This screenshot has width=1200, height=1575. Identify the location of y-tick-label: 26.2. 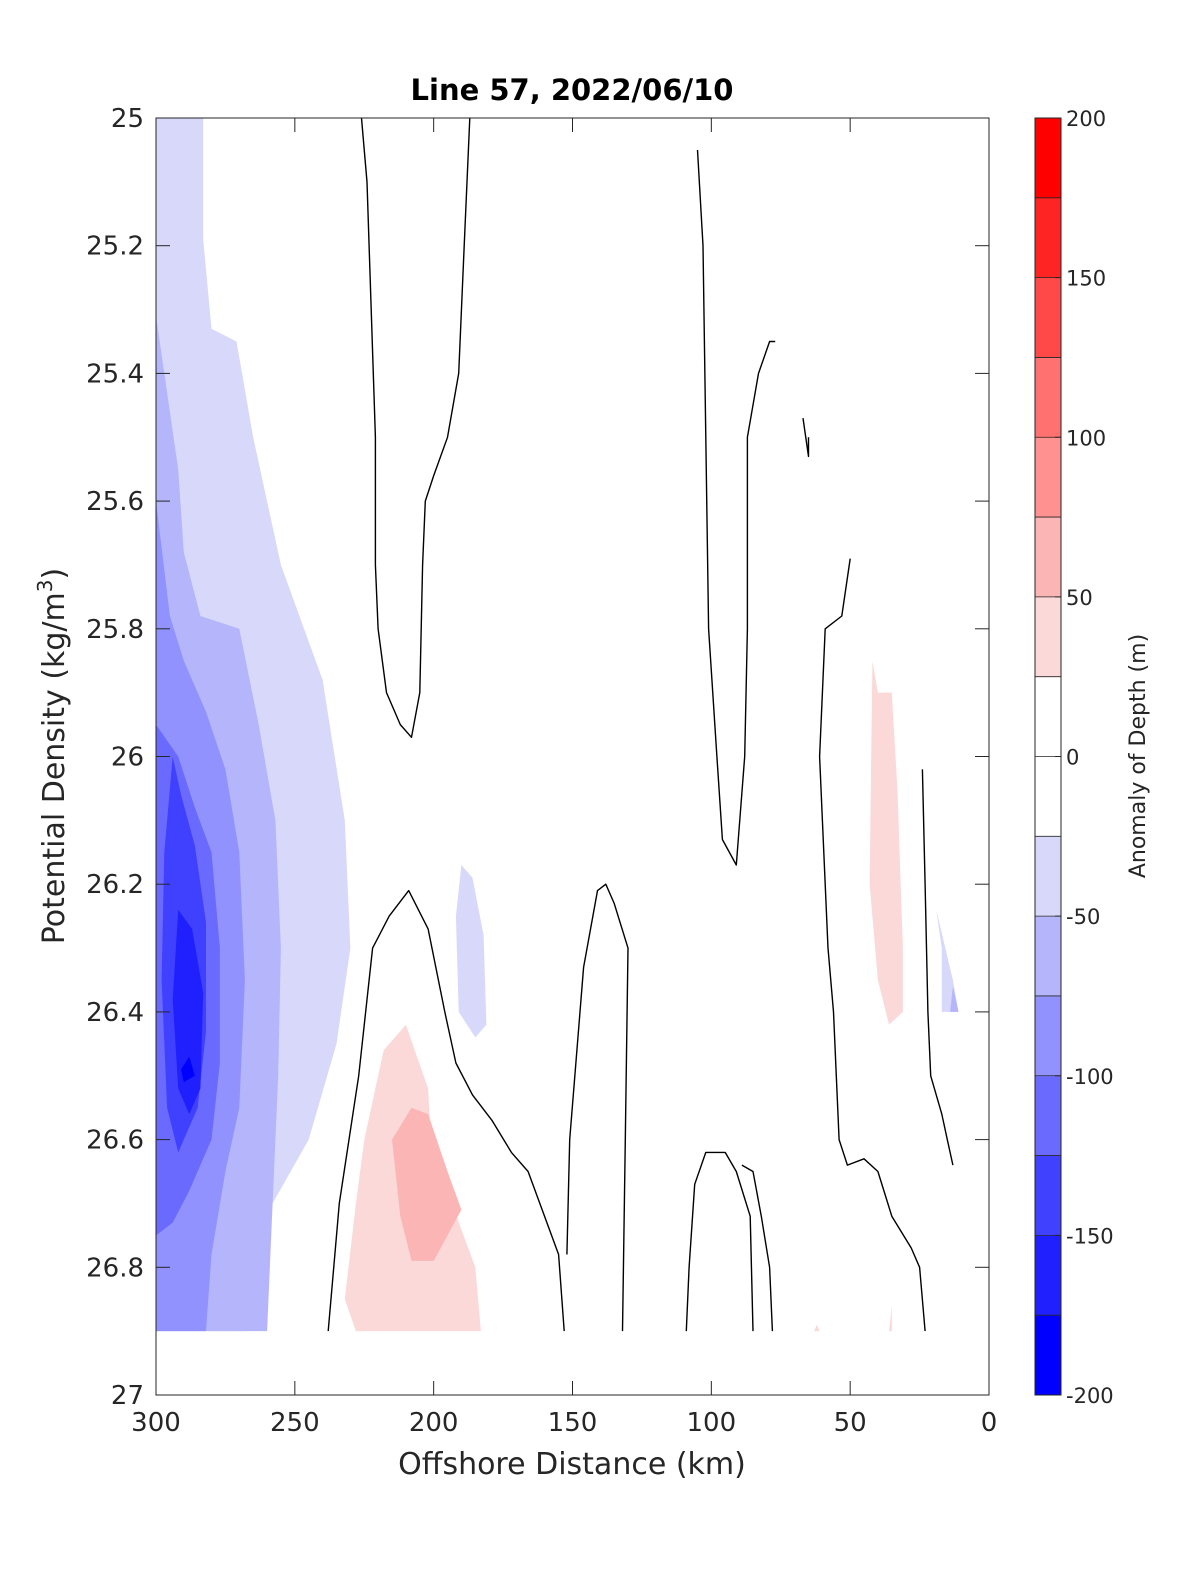
(115, 885).